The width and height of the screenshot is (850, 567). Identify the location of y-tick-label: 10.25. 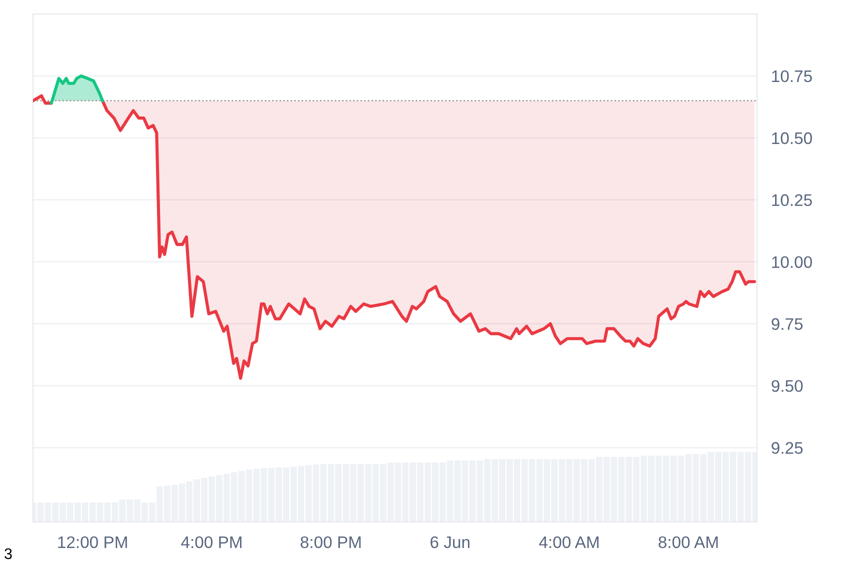
(792, 200).